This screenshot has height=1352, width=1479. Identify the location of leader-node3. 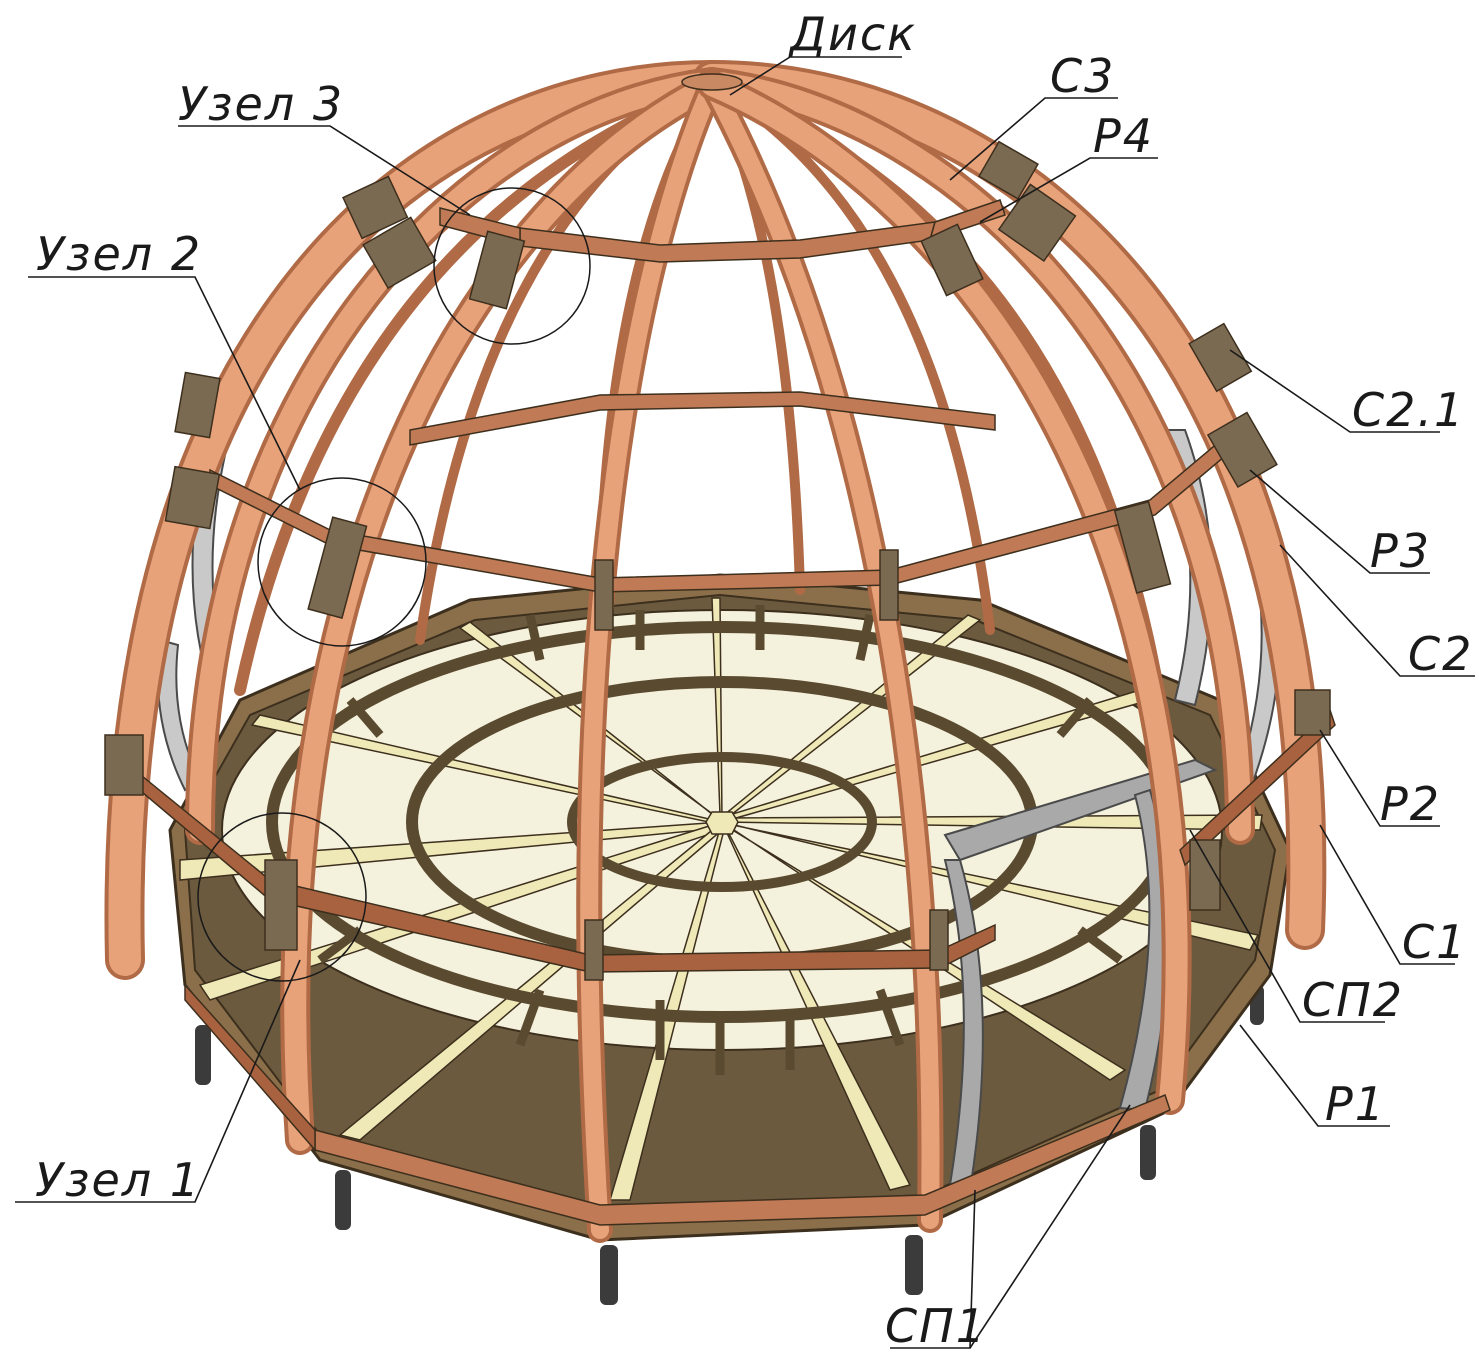
(324, 170).